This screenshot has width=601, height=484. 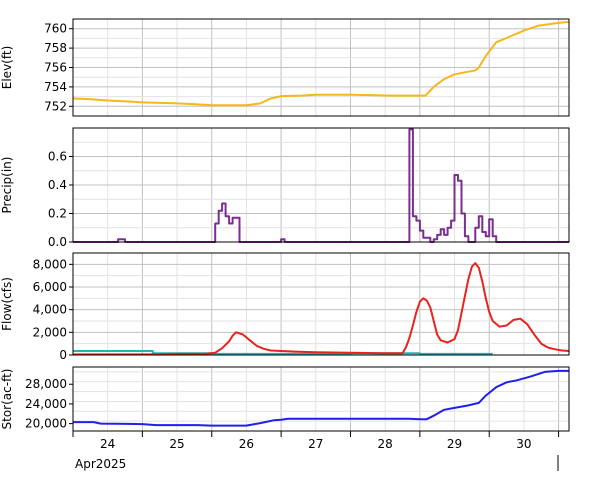 What do you see at coordinates (57, 157) in the screenshot?
I see `y-tick-label: 0.6` at bounding box center [57, 157].